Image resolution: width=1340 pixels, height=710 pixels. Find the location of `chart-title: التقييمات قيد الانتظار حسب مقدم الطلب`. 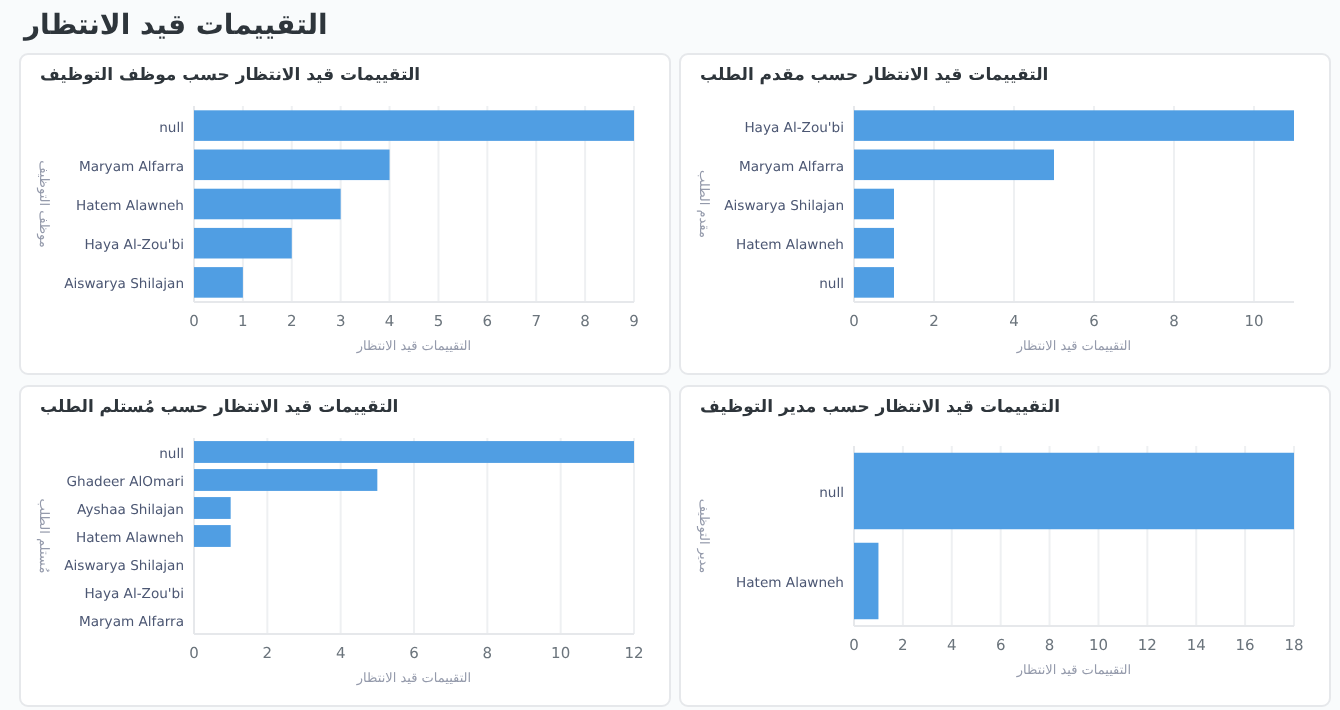

chart-title: التقييمات قيد الانتظار حسب مقدم الطلب is located at coordinates (874, 76).